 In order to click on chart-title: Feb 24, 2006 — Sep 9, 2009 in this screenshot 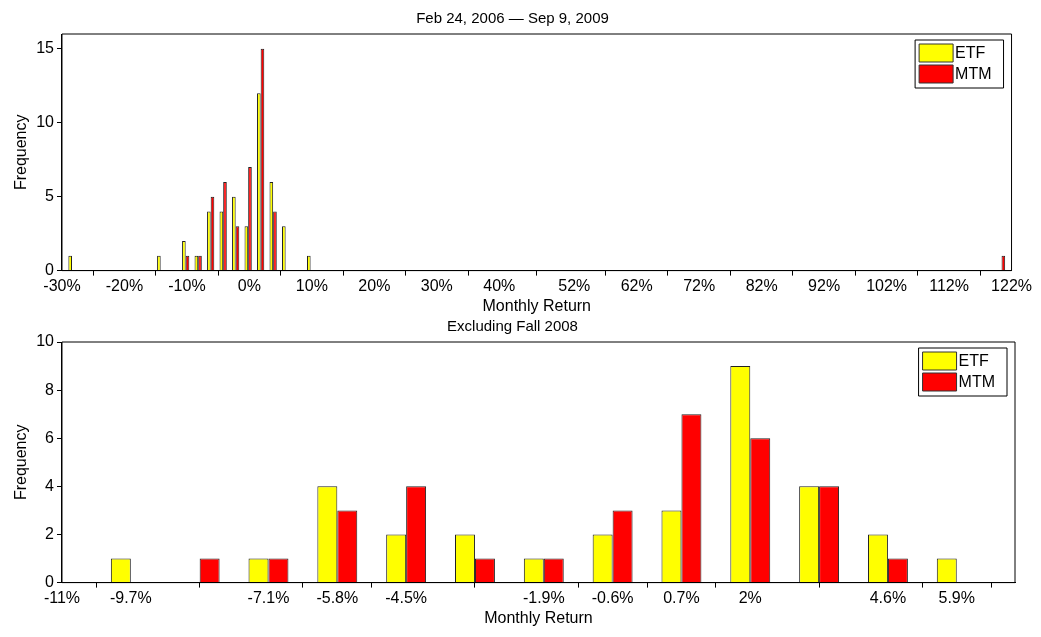, I will do `click(512, 18)`.